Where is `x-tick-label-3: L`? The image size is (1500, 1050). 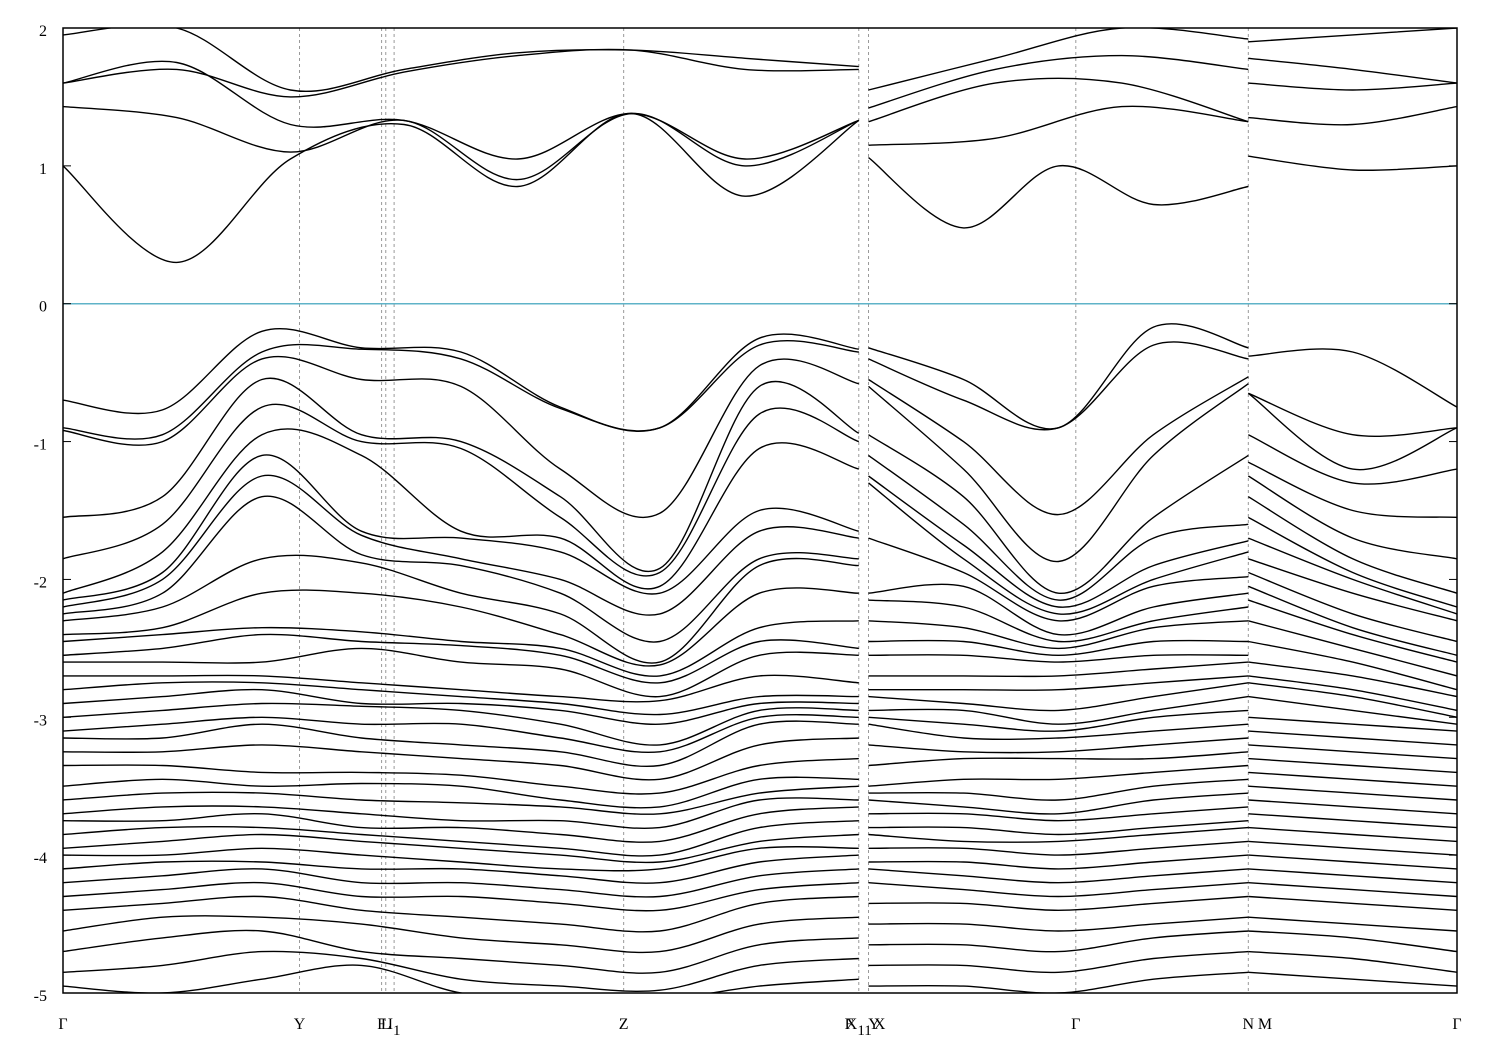 x-tick-label-3: L is located at coordinates (386, 1024).